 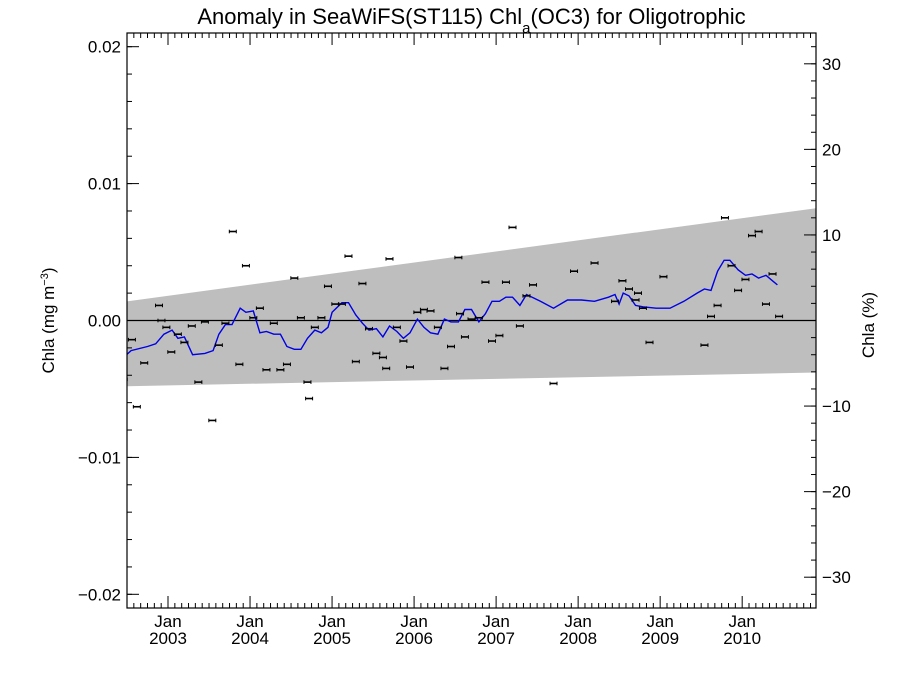 I want to click on x-tick-year-label: 2004, so click(x=250, y=638).